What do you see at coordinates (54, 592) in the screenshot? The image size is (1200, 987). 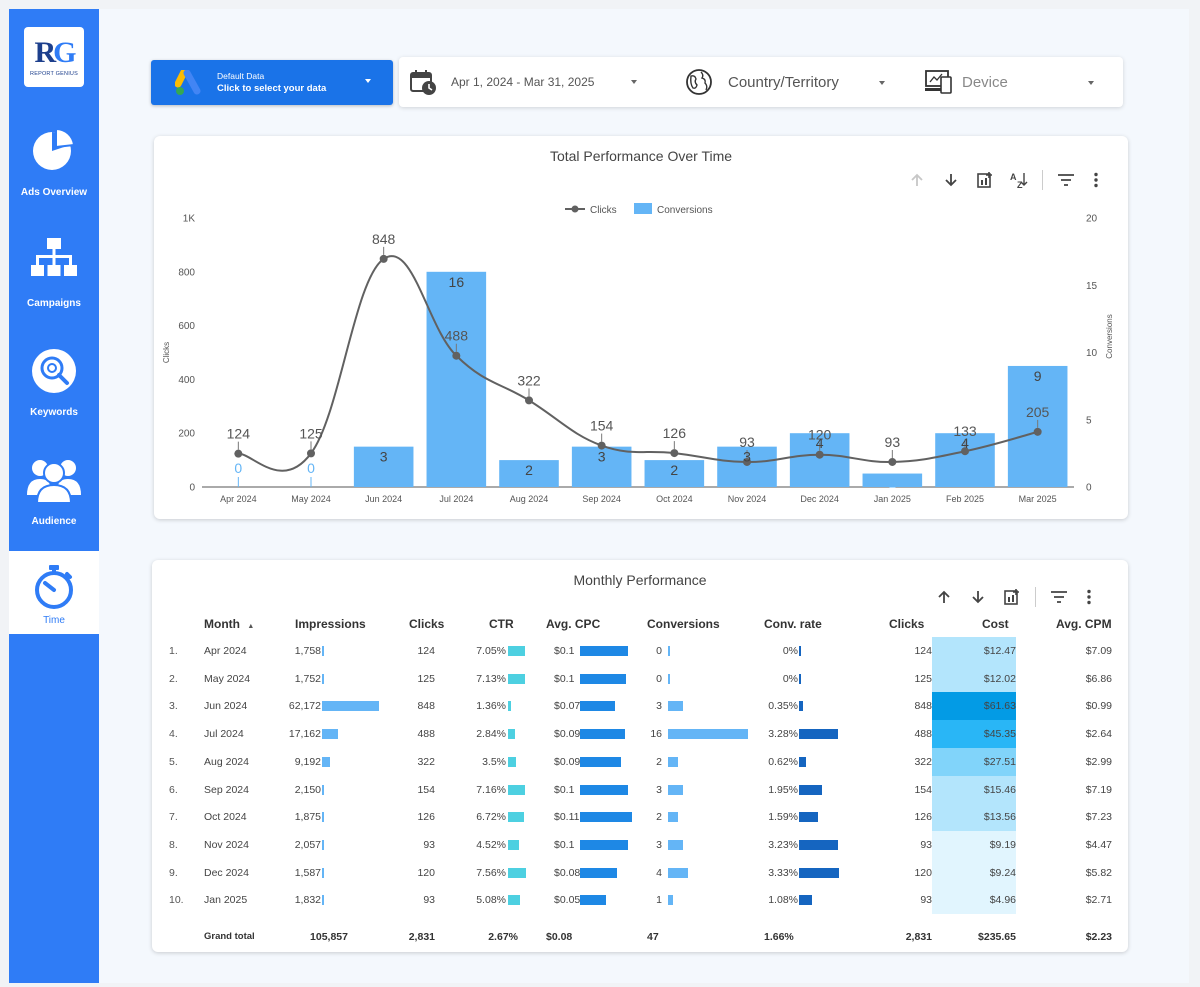 I see `sidebar-item-time: Time` at bounding box center [54, 592].